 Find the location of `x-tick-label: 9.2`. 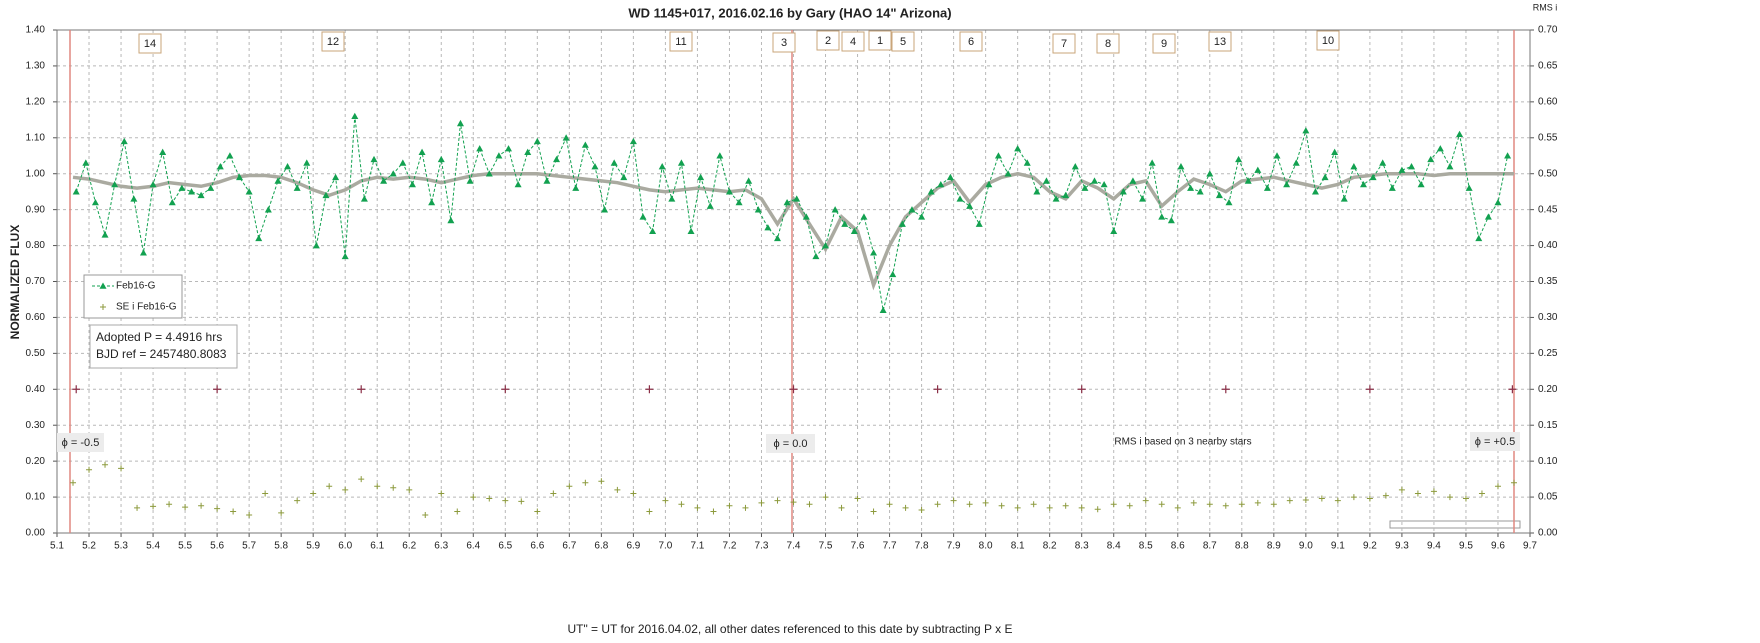

x-tick-label: 9.2 is located at coordinates (1370, 546).